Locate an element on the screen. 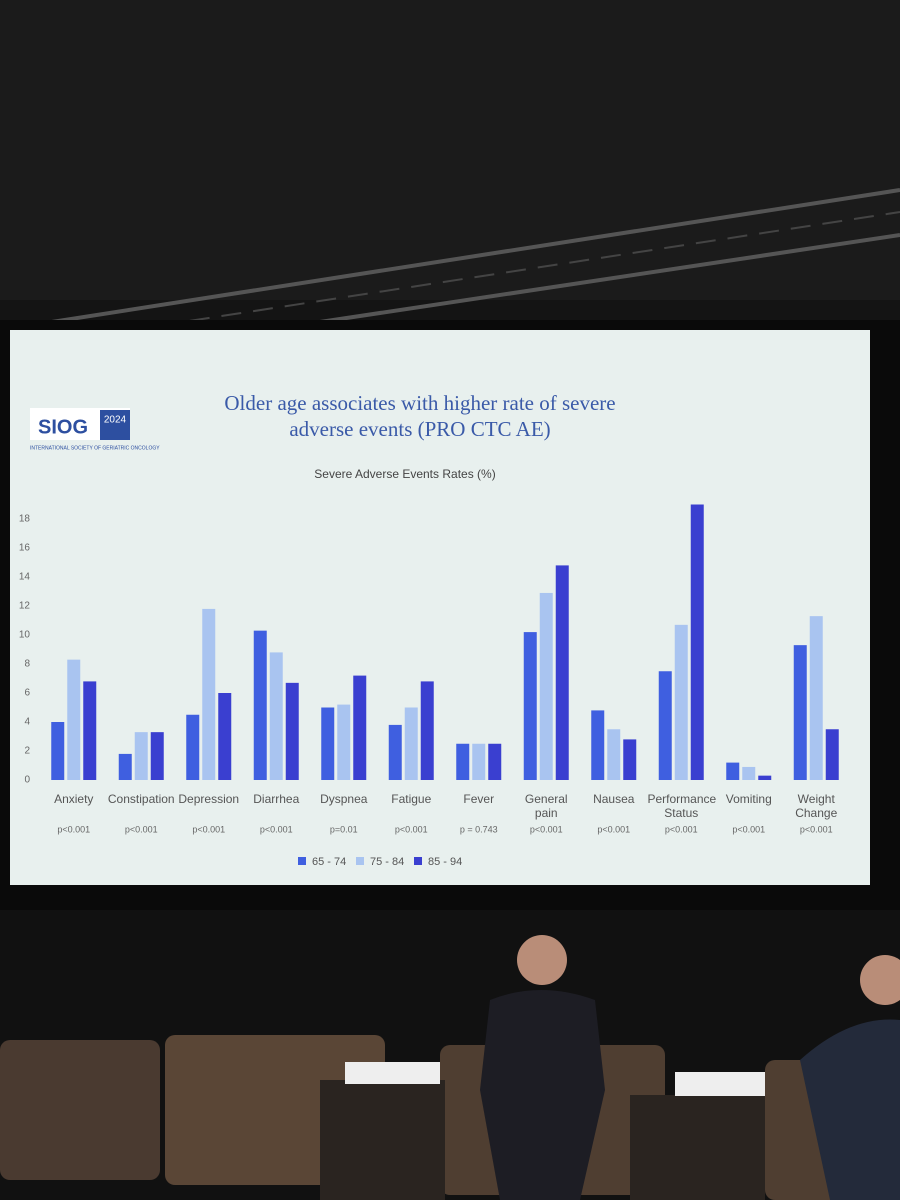 This screenshot has width=900, height=1200. y-tick-label: 18 is located at coordinates (25, 519).